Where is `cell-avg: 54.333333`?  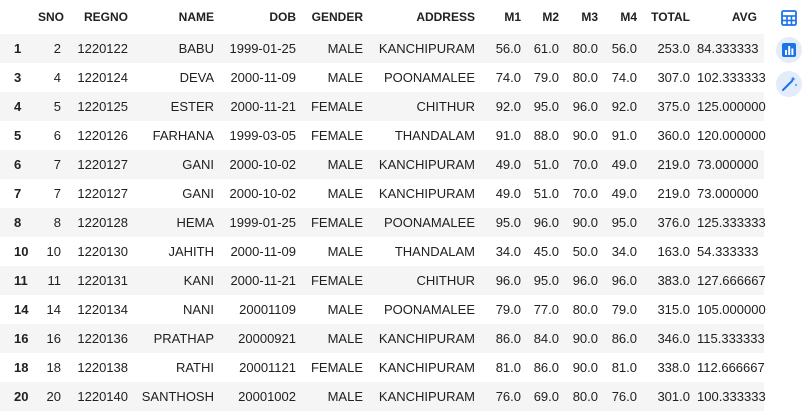 cell-avg: 54.333333 is located at coordinates (730, 251).